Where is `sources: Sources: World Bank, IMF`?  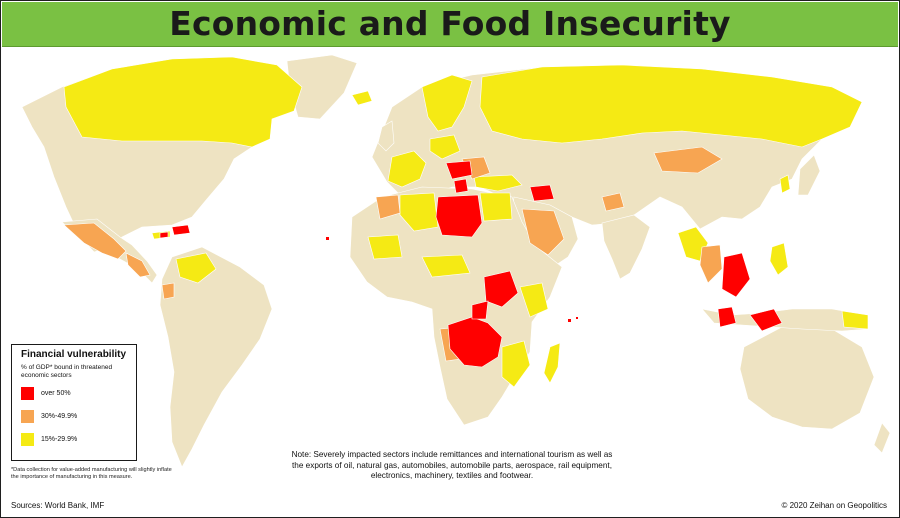 sources: Sources: World Bank, IMF is located at coordinates (58, 505).